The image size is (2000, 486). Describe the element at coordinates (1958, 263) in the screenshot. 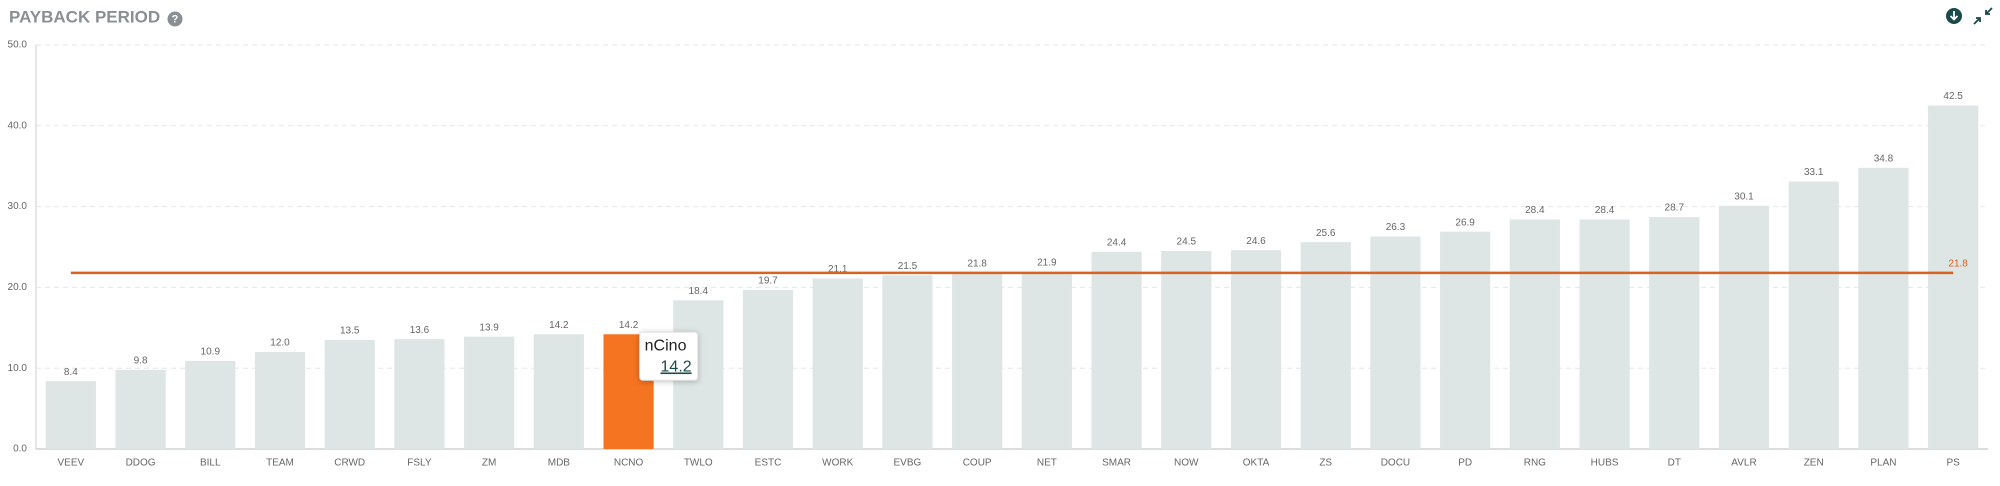

I see `average-label: 21.8` at that location.